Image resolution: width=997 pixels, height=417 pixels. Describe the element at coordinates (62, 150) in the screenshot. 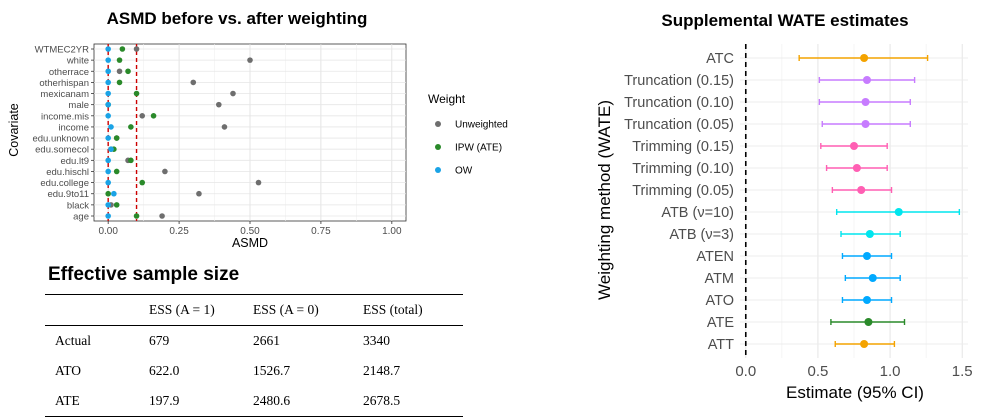

I see `asmd-y-tick-label: edu.somecol` at that location.